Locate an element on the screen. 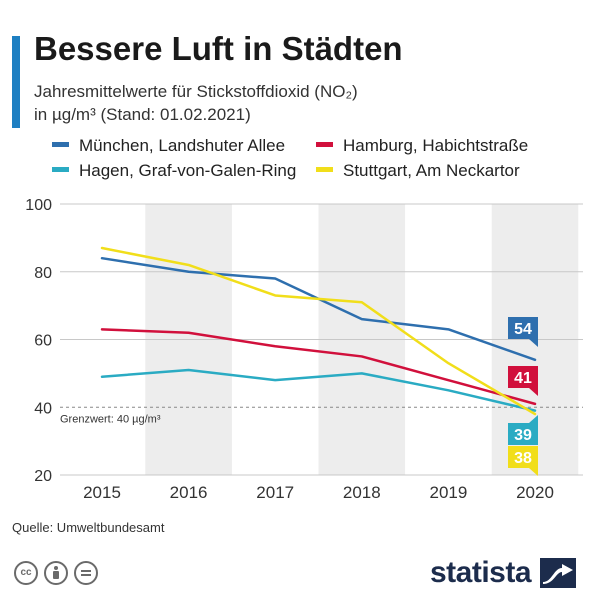 The image size is (592, 605). legend-label-muenchen: München, Landshuter Allee is located at coordinates (182, 145).